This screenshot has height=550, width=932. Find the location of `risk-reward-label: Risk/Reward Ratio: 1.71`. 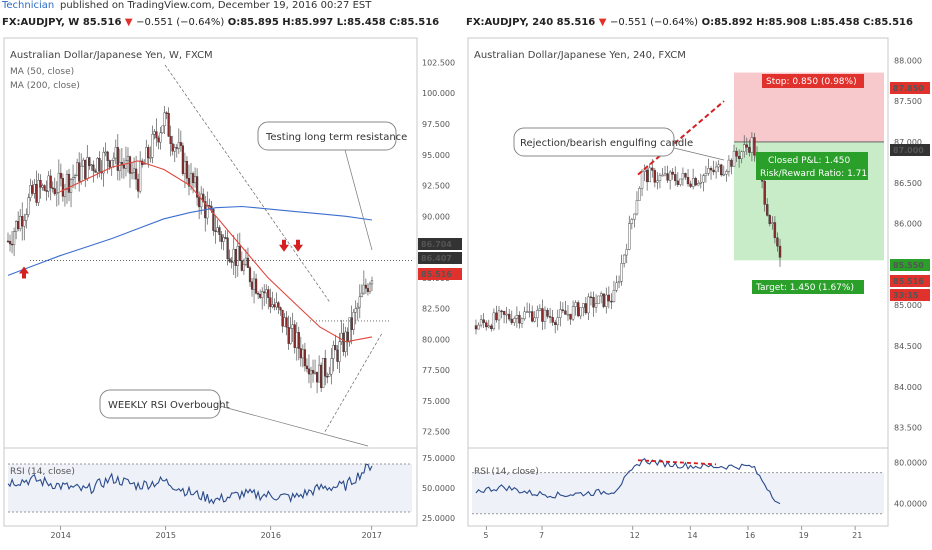

risk-reward-label: Risk/Reward Ratio: 1.71 is located at coordinates (813, 174).